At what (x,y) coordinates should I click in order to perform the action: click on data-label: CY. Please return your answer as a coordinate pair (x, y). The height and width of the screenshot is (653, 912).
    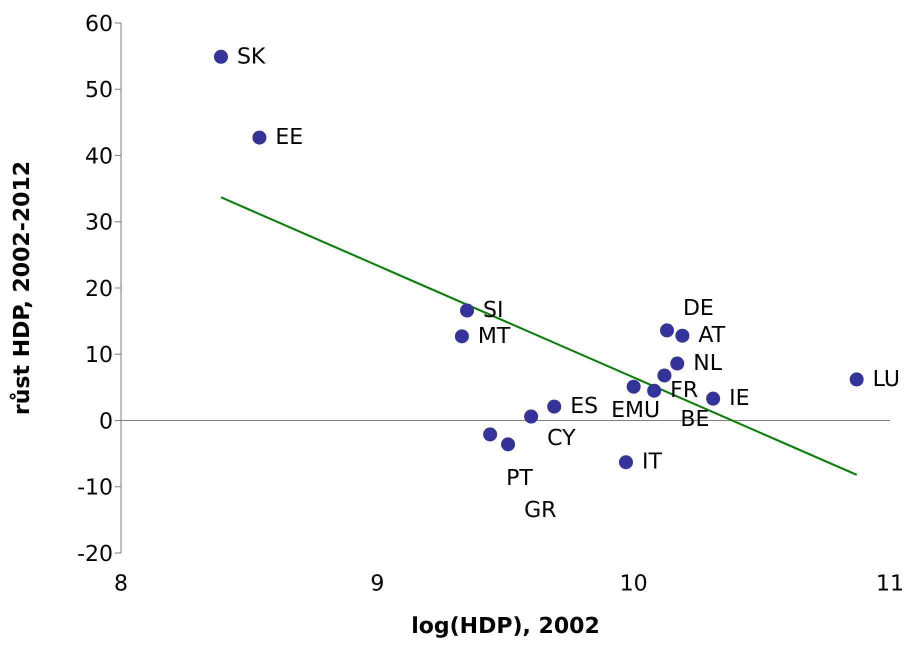
    Looking at the image, I should click on (561, 439).